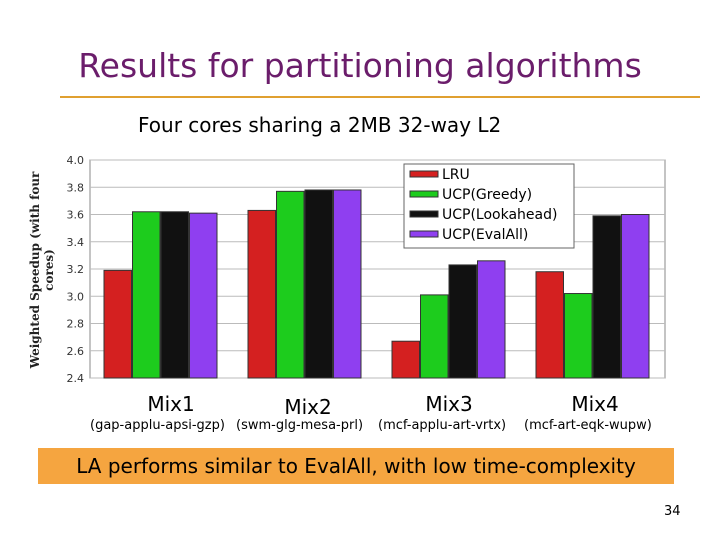 The image size is (720, 540). Describe the element at coordinates (595, 404) in the screenshot. I see `category-label-mix4: Mix4` at that location.